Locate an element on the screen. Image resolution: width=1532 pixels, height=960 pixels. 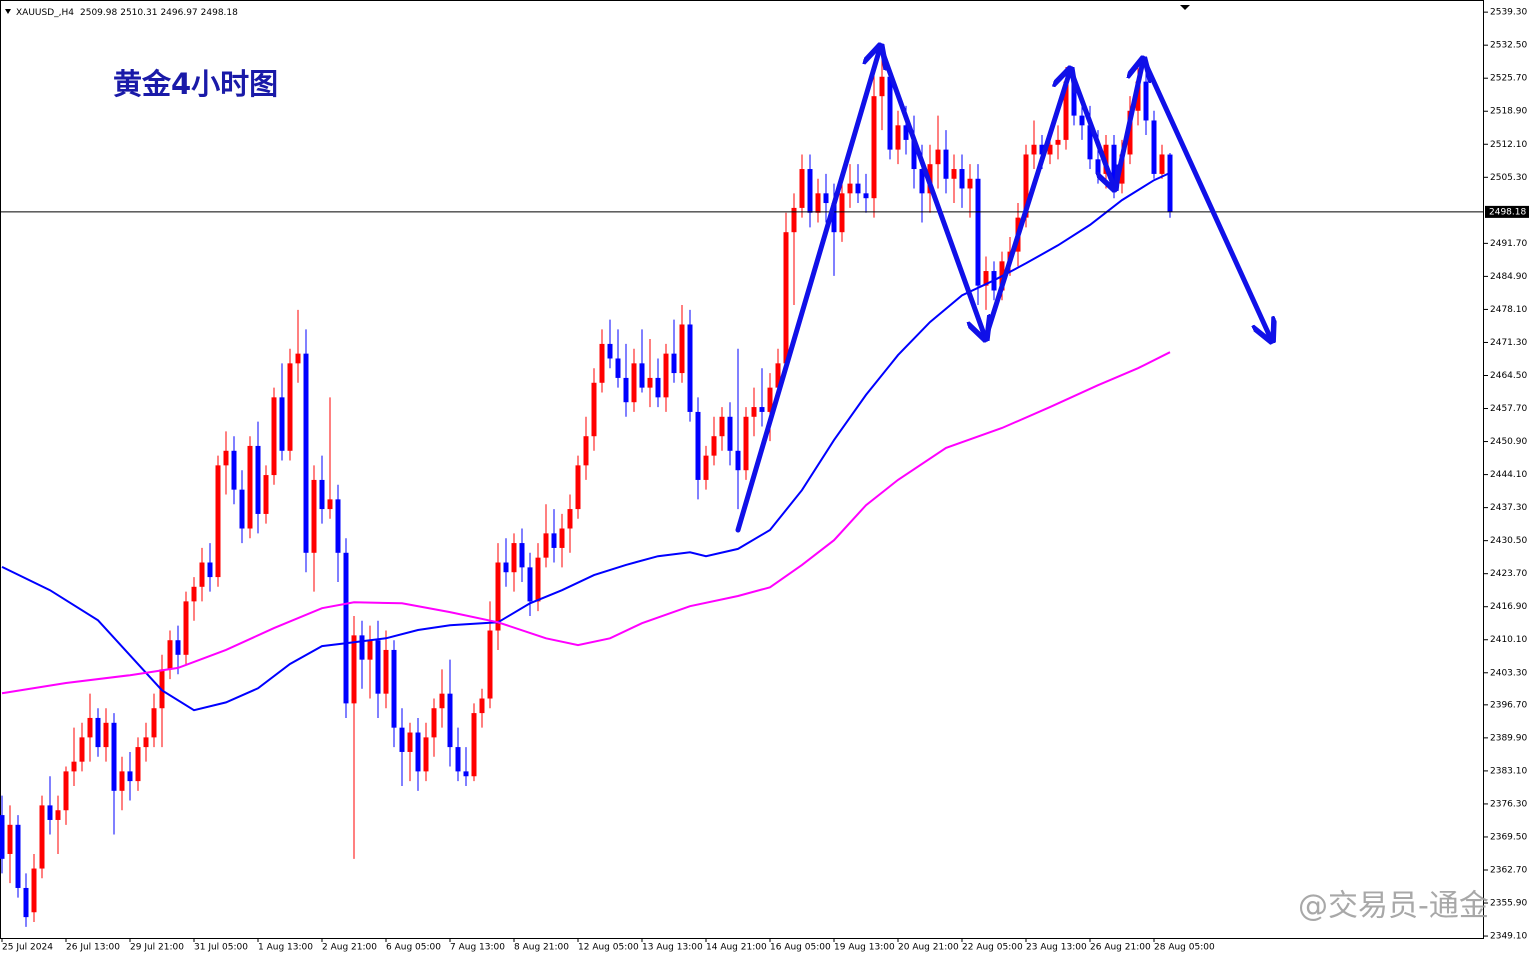
symbol: XAUUSD_,H4 is located at coordinates (45, 13).